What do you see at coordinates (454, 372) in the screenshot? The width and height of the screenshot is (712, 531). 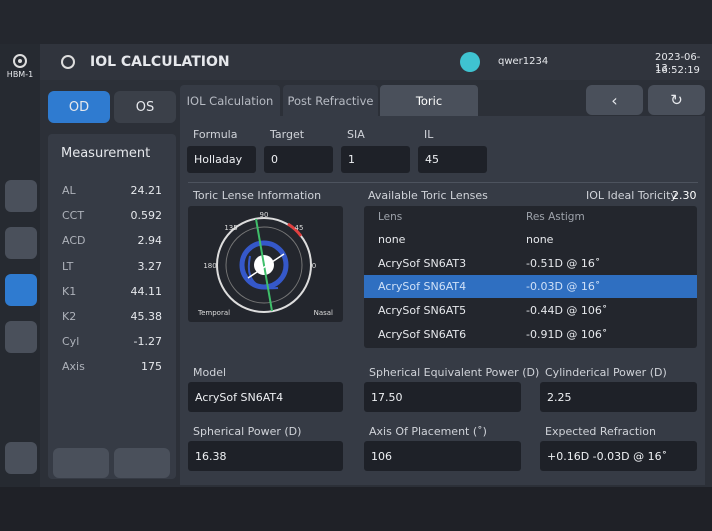 I see `result-label: Spherical Equivalent Power (D)` at bounding box center [454, 372].